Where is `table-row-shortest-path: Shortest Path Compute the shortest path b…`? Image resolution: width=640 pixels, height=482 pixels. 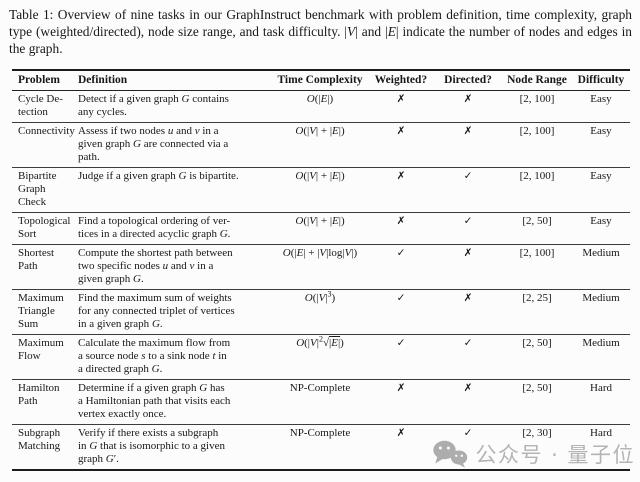
table-row-shortest-path: Shortest Path Compute the shortest path b… is located at coordinates (321, 267).